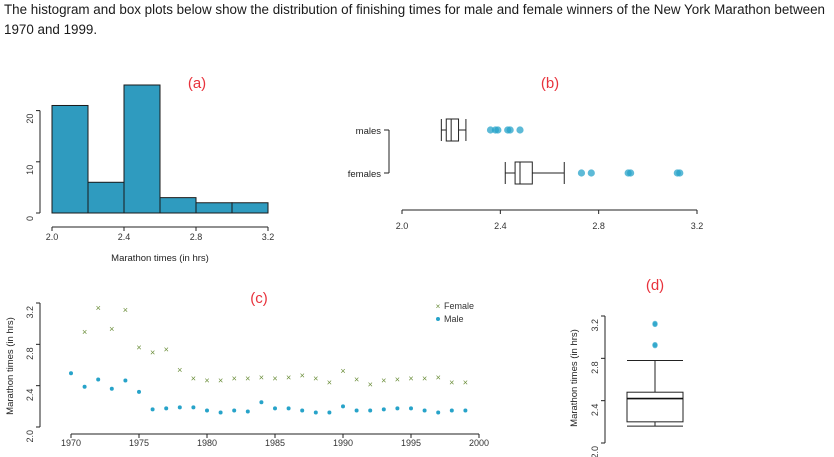 This screenshot has width=834, height=457. Describe the element at coordinates (196, 237) in the screenshot. I see `x-tick-label-a: 2.8` at that location.